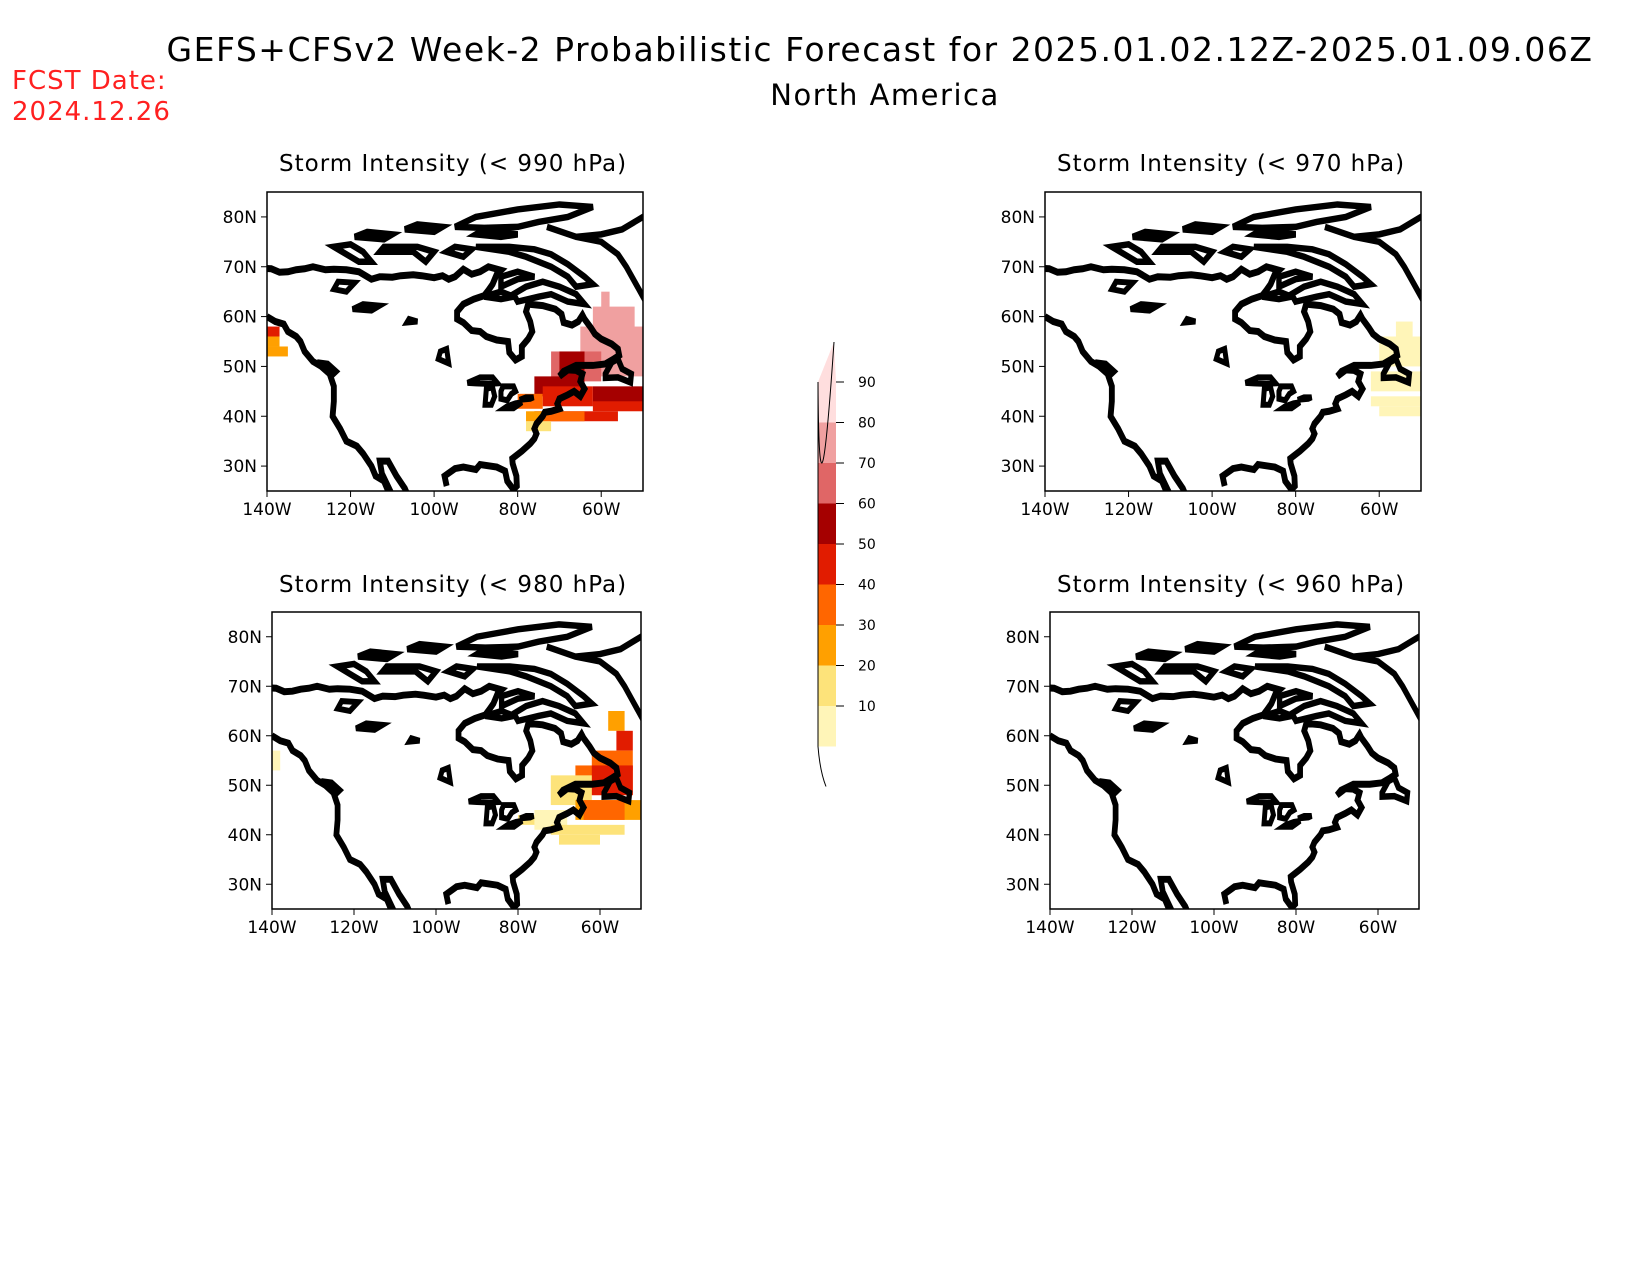 This screenshot has width=1650, height=1275. I want to click on figure-subtitle: North America, so click(885, 95).